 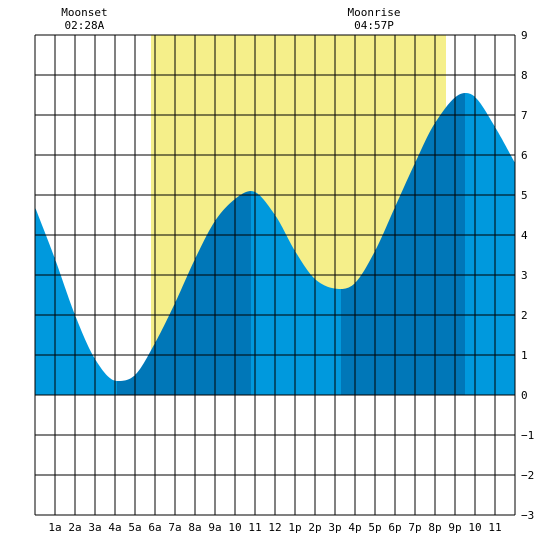 I want to click on y-tick-label: 7, so click(x=524, y=115).